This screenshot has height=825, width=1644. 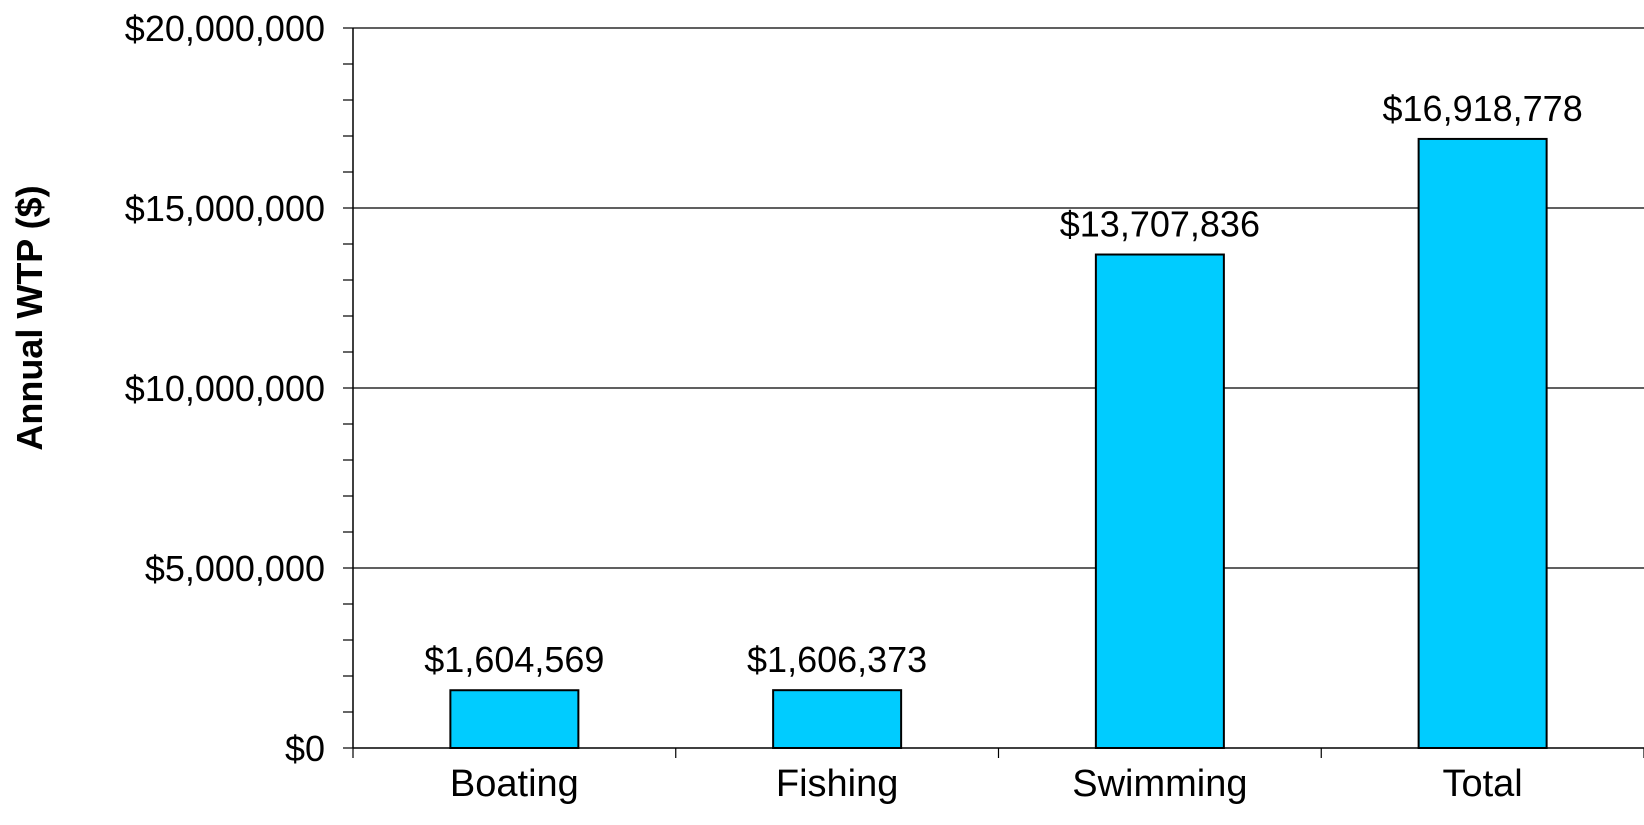 What do you see at coordinates (29, 317) in the screenshot?
I see `y-axis-title: Annual WTP ($)` at bounding box center [29, 317].